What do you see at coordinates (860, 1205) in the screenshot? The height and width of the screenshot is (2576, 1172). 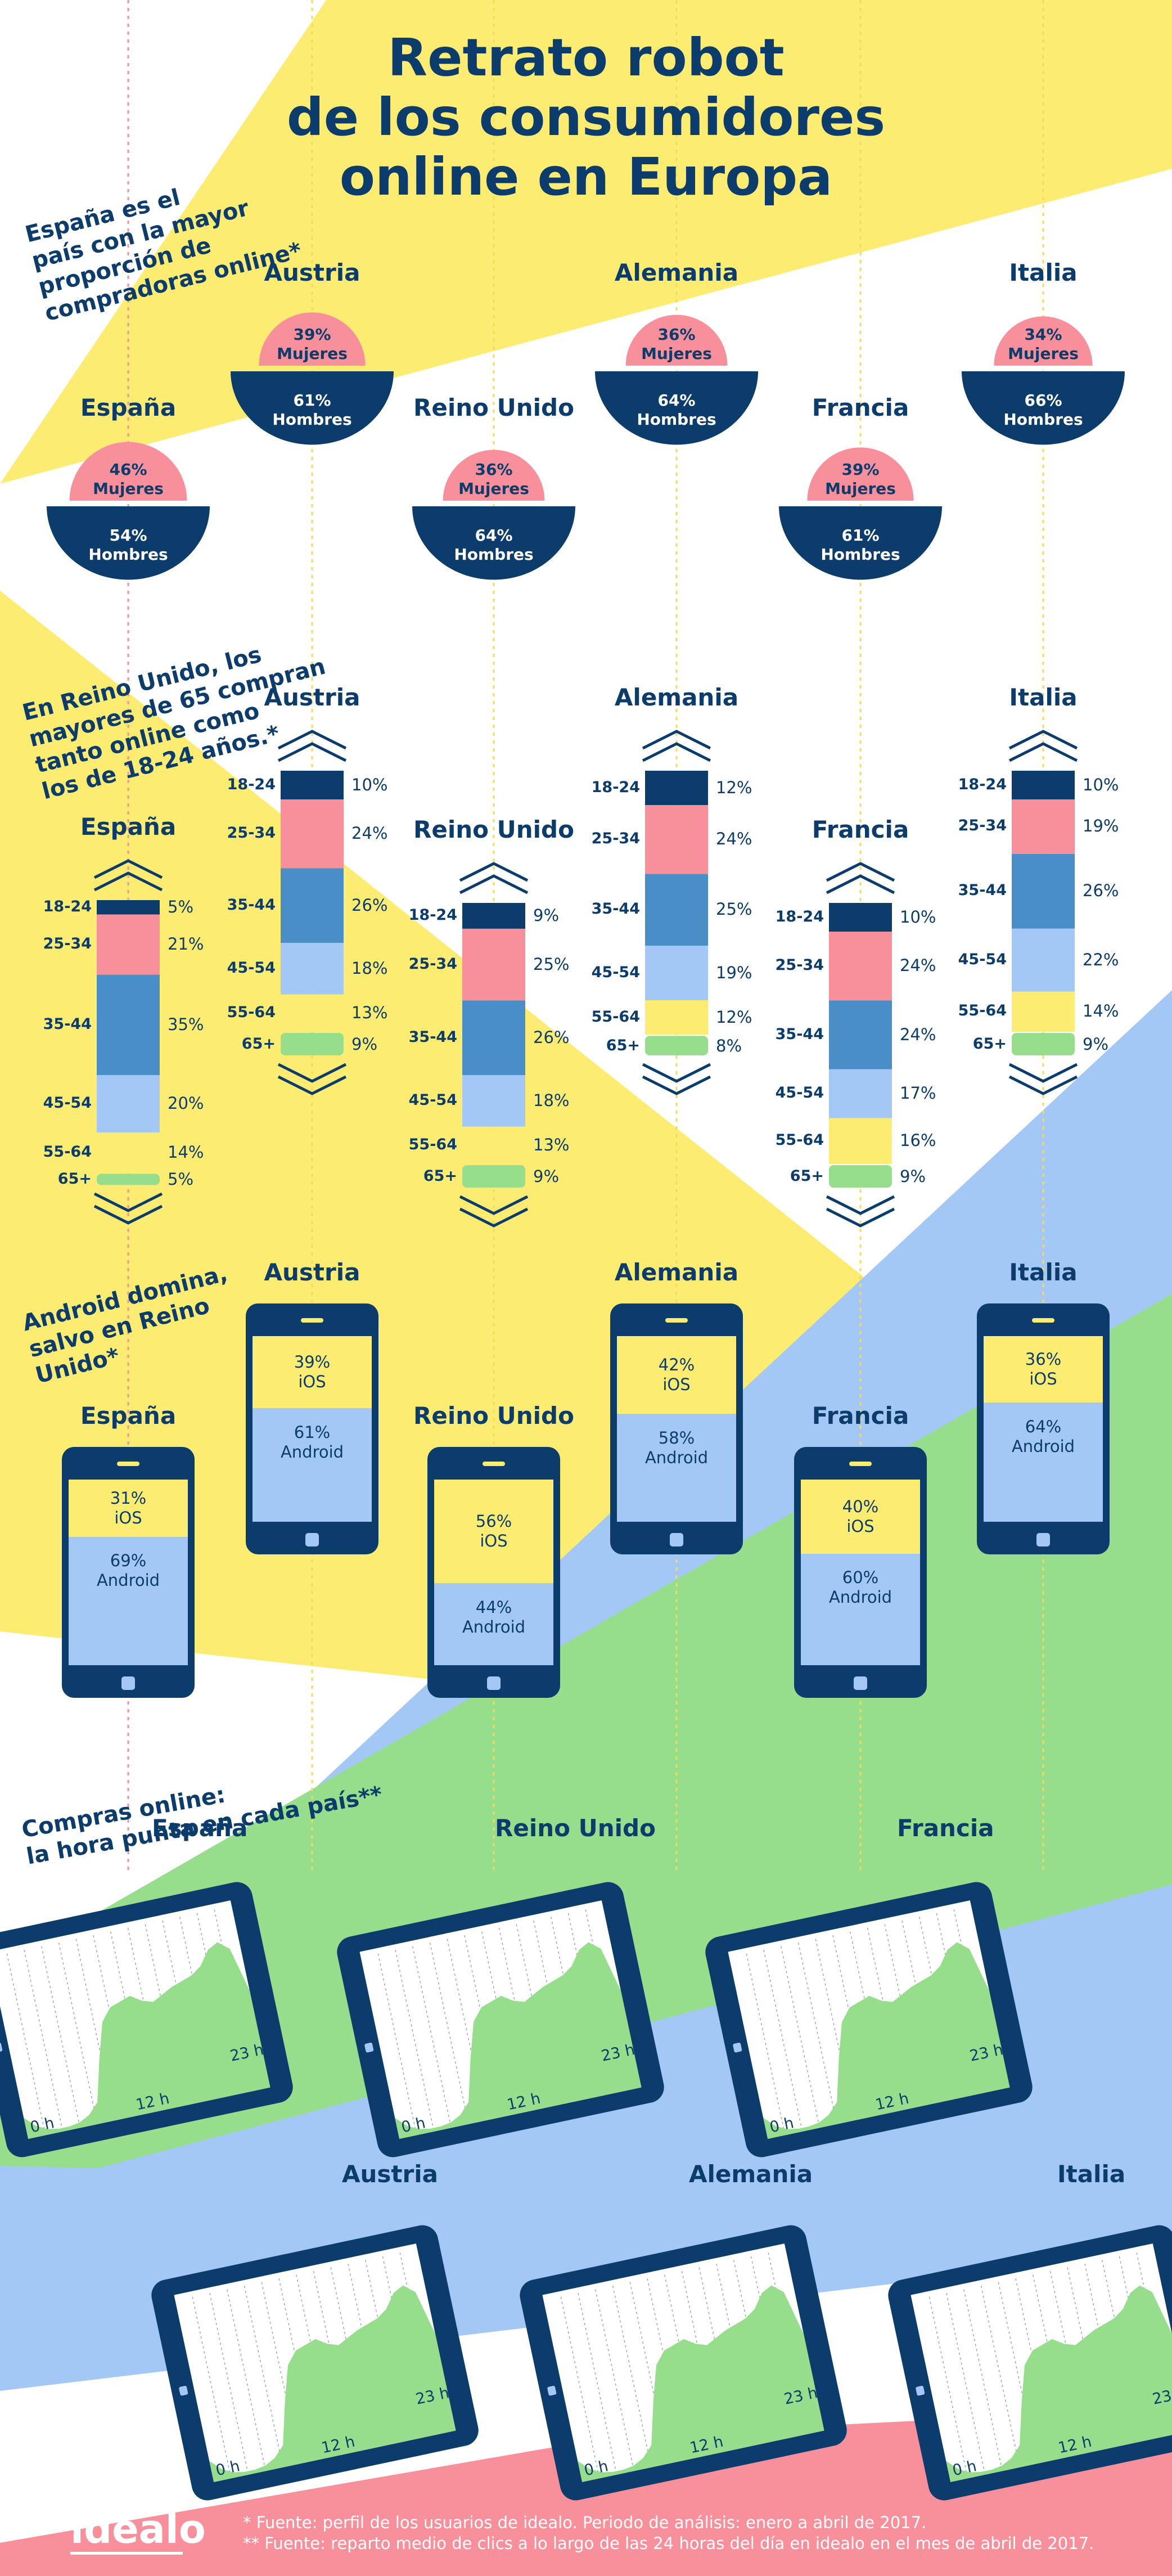 I see `chevron-down-icon` at bounding box center [860, 1205].